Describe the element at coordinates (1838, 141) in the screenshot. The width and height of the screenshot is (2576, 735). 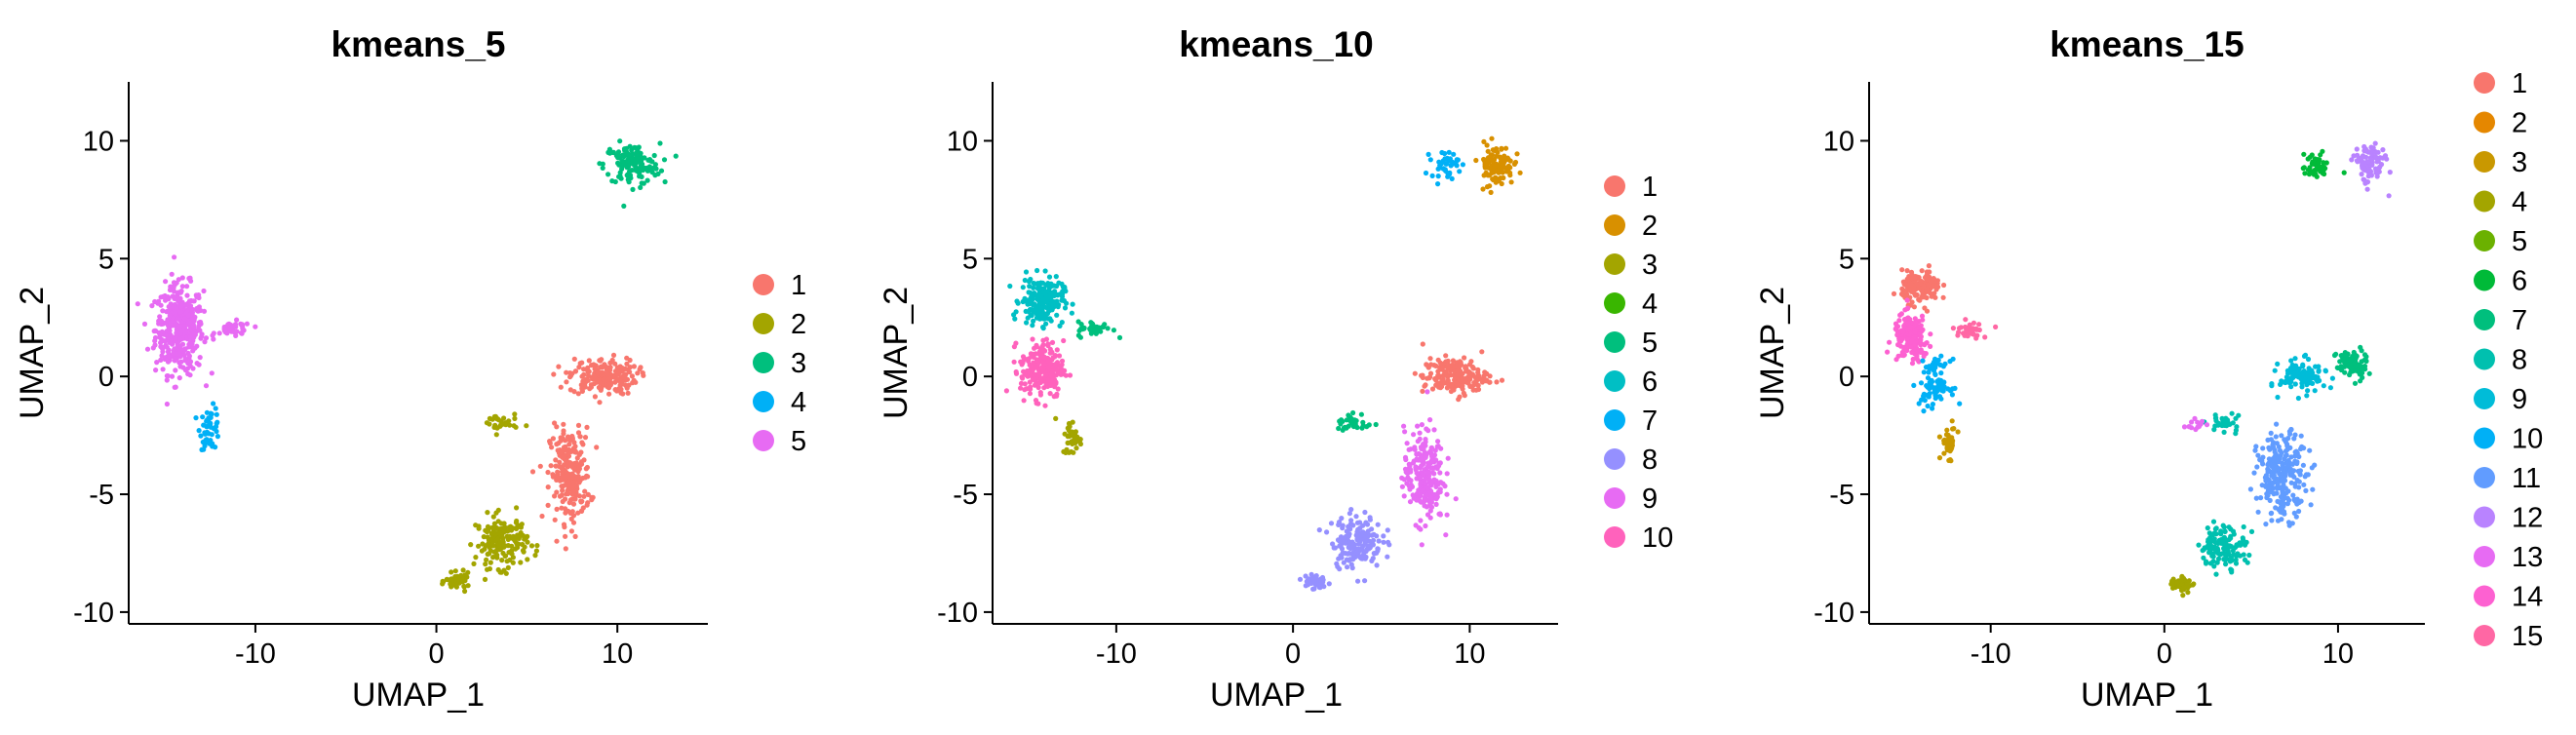
I see `y-tick-label: 10` at that location.